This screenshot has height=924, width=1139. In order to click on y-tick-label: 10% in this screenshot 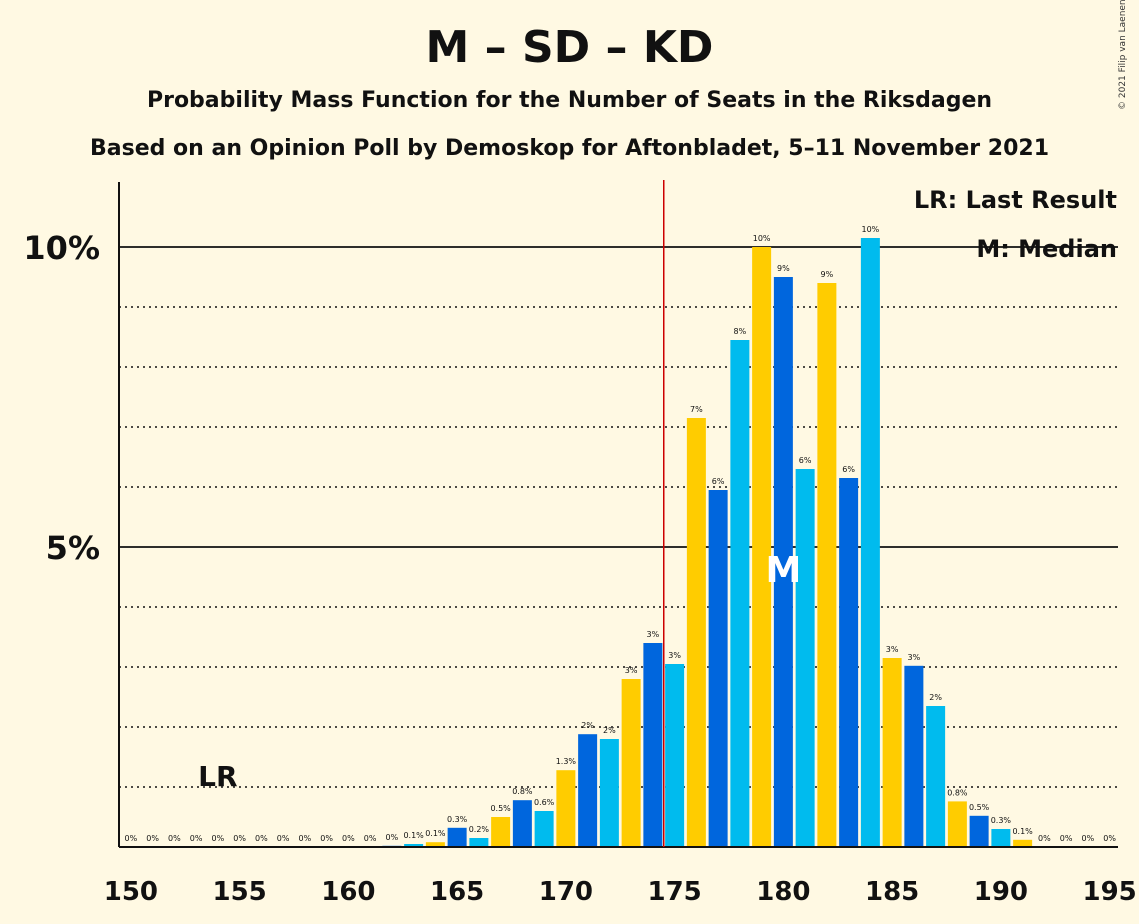, I will do `click(61, 248)`.